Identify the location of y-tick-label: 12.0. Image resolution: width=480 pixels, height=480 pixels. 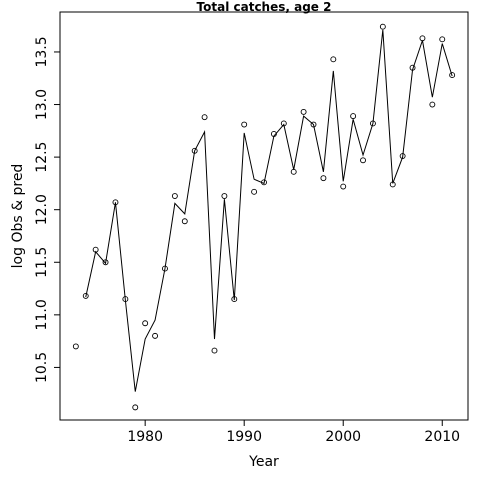
(42, 209).